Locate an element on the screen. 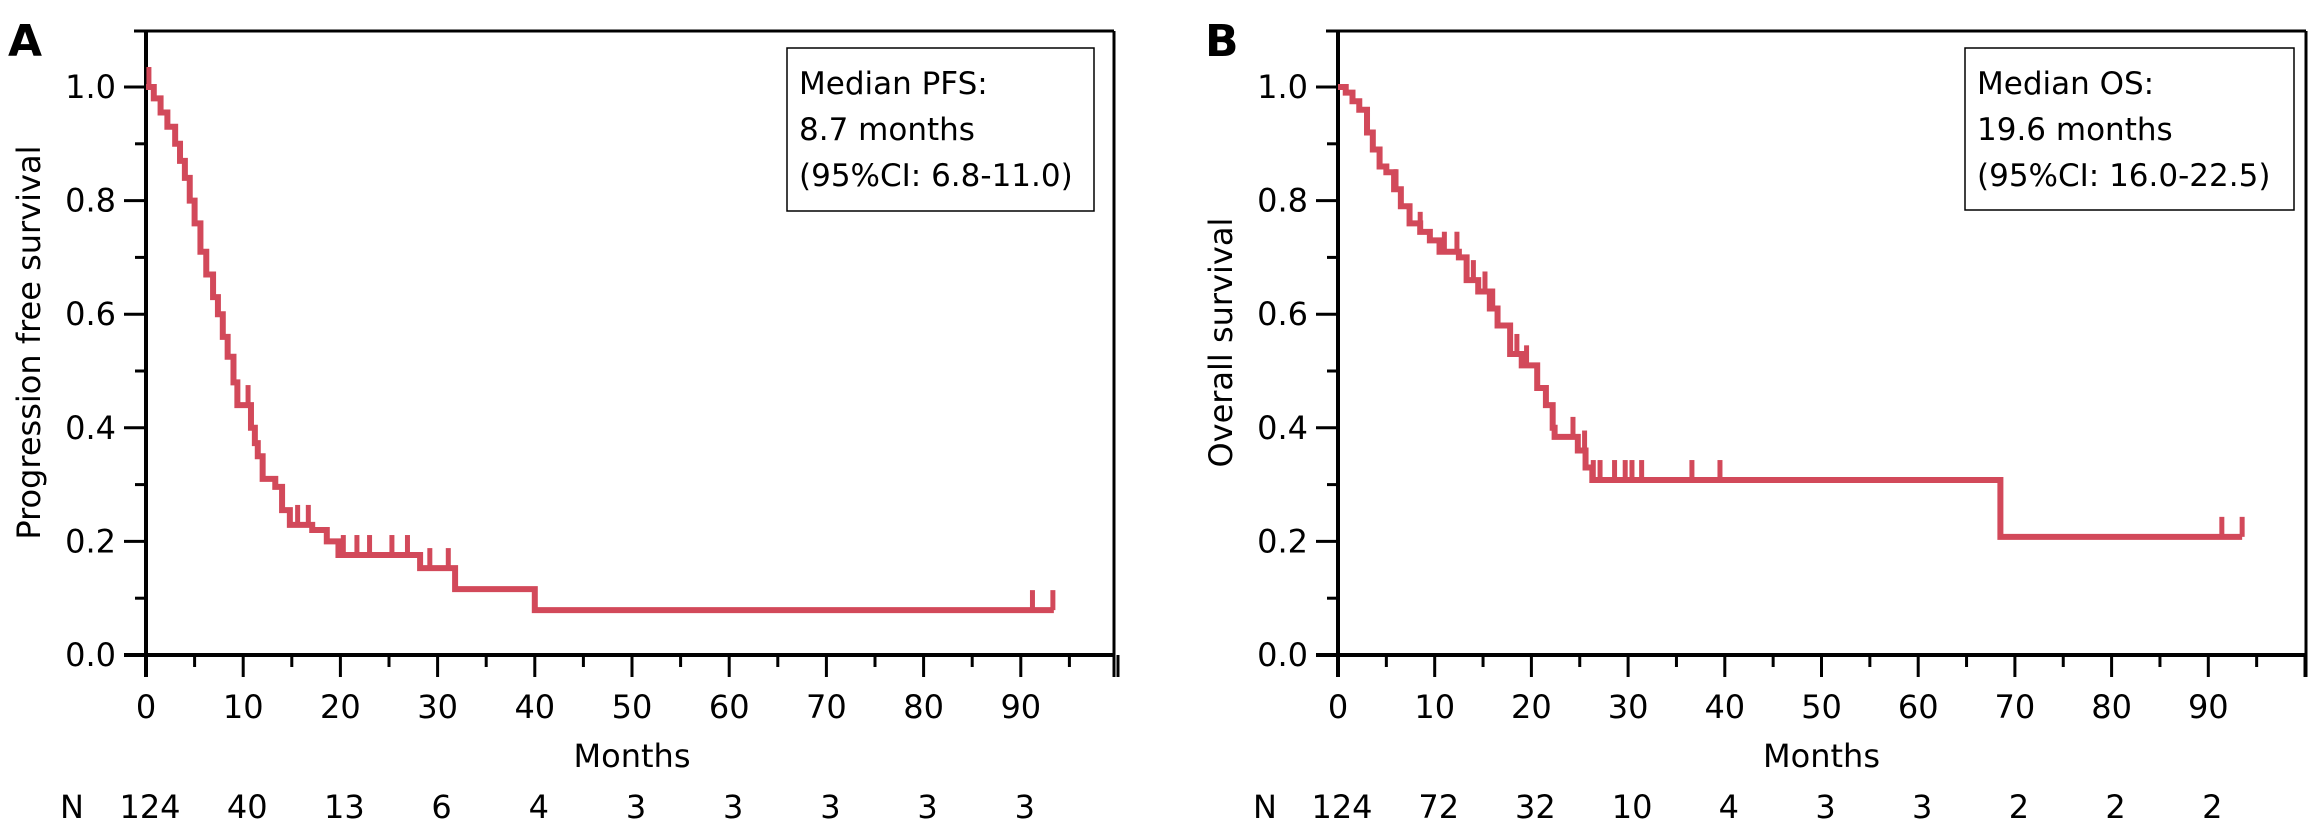 The image size is (2314, 837). panel-letter-b: B is located at coordinates (1222, 41).